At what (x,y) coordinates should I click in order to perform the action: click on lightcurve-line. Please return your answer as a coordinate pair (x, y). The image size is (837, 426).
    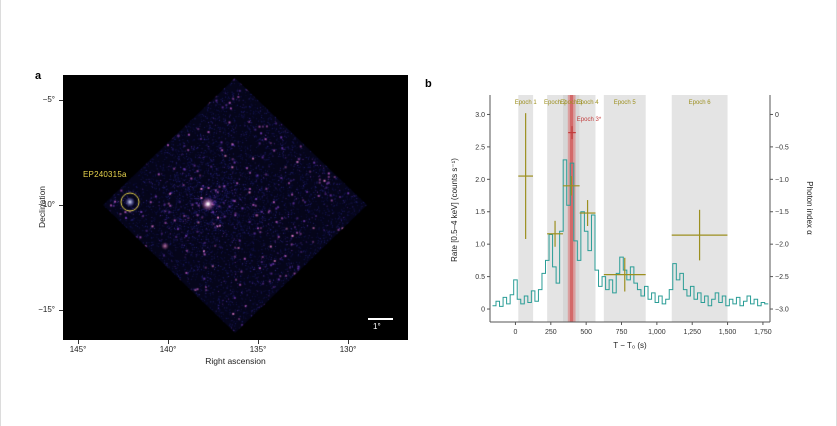
    Looking at the image, I should click on (630, 233).